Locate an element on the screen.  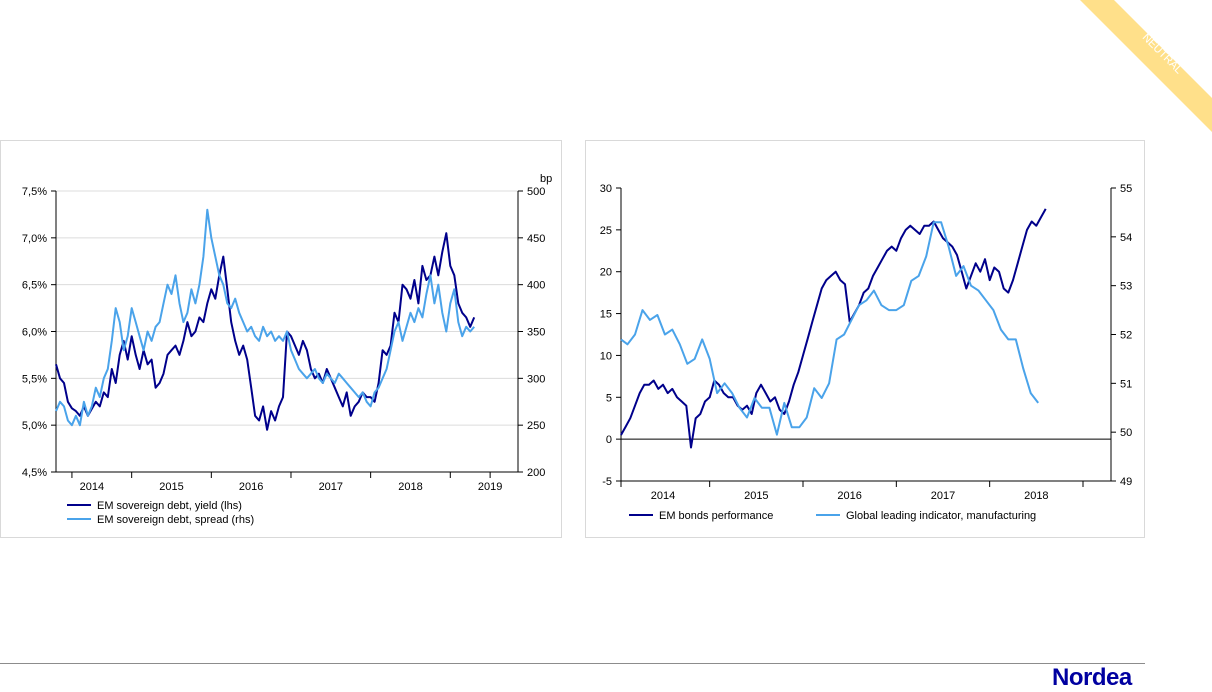
y-right-tick-label: 250 is located at coordinates (536, 426).